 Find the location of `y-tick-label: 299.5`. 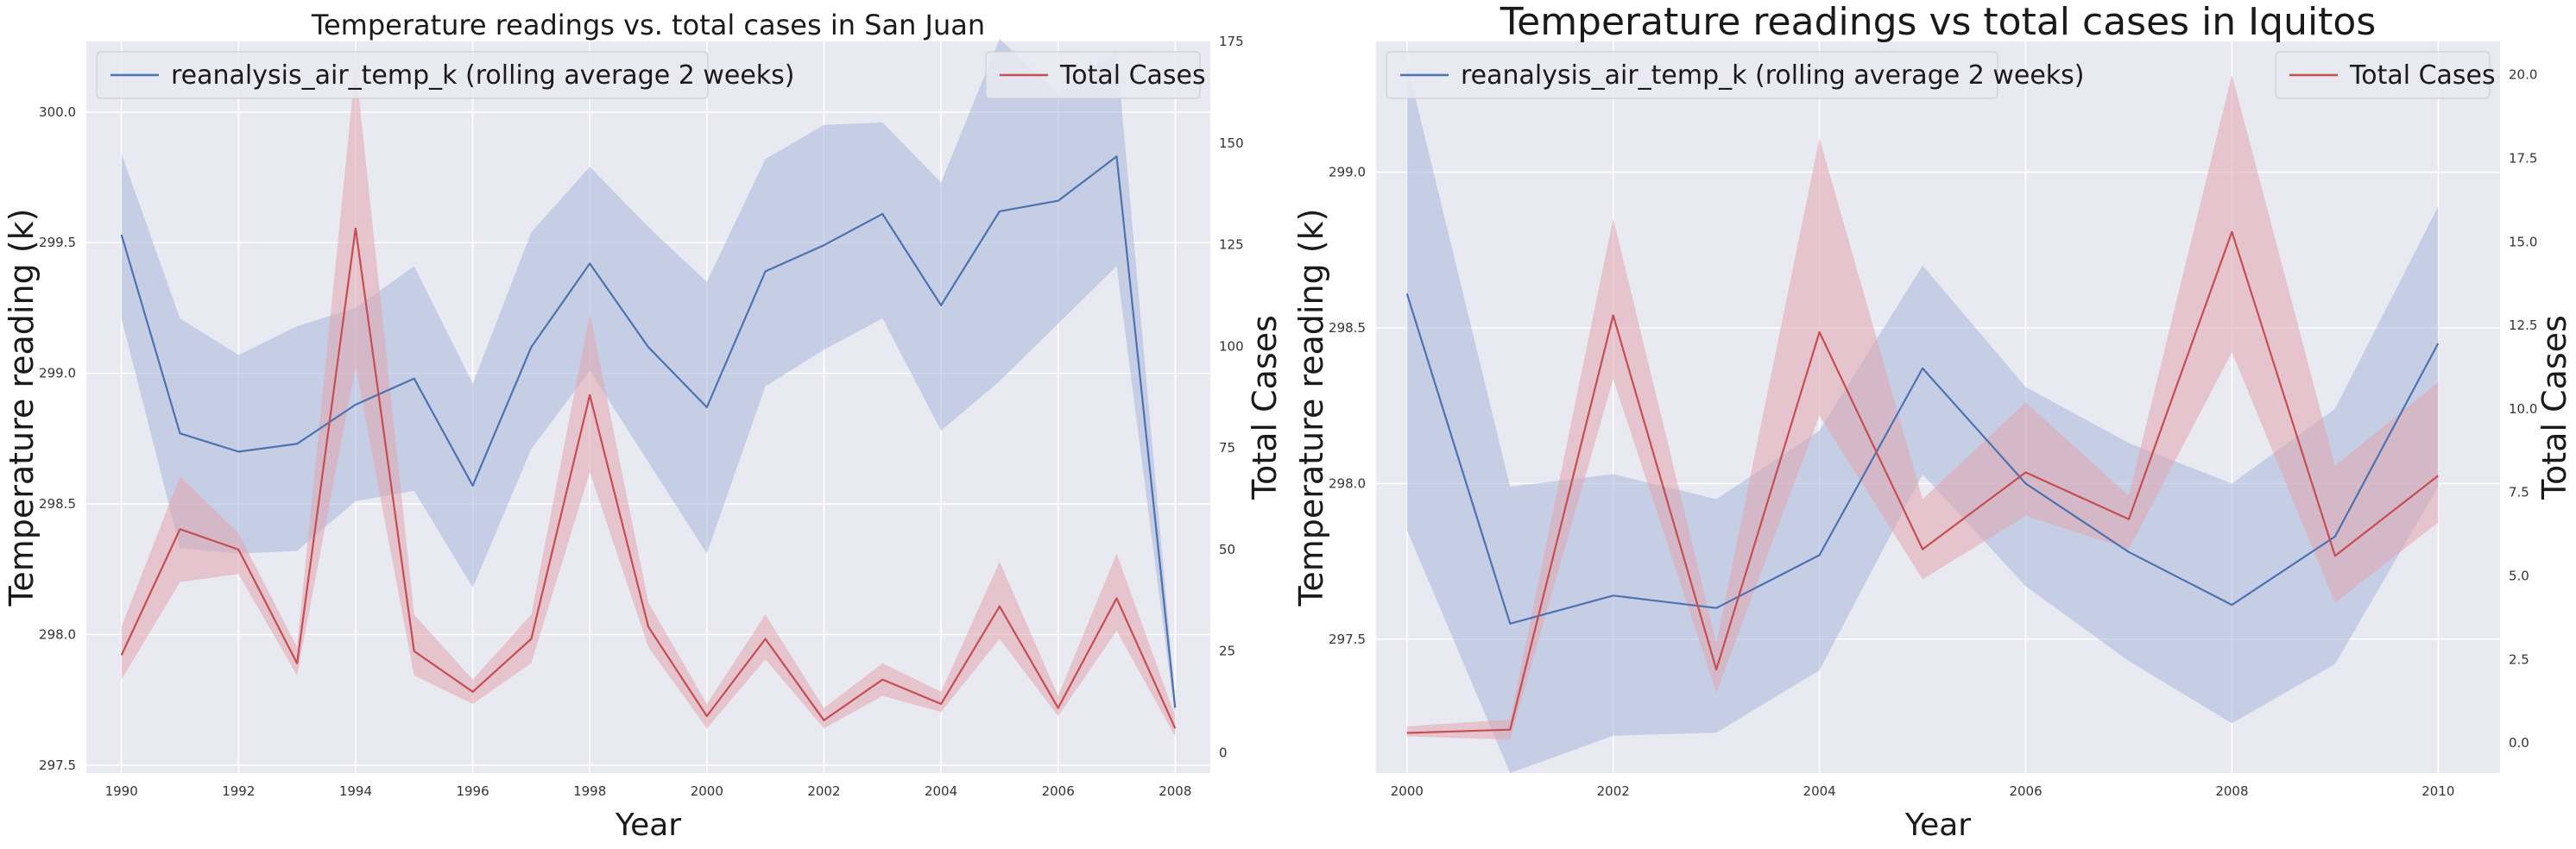

y-tick-label: 299.5 is located at coordinates (57, 242).